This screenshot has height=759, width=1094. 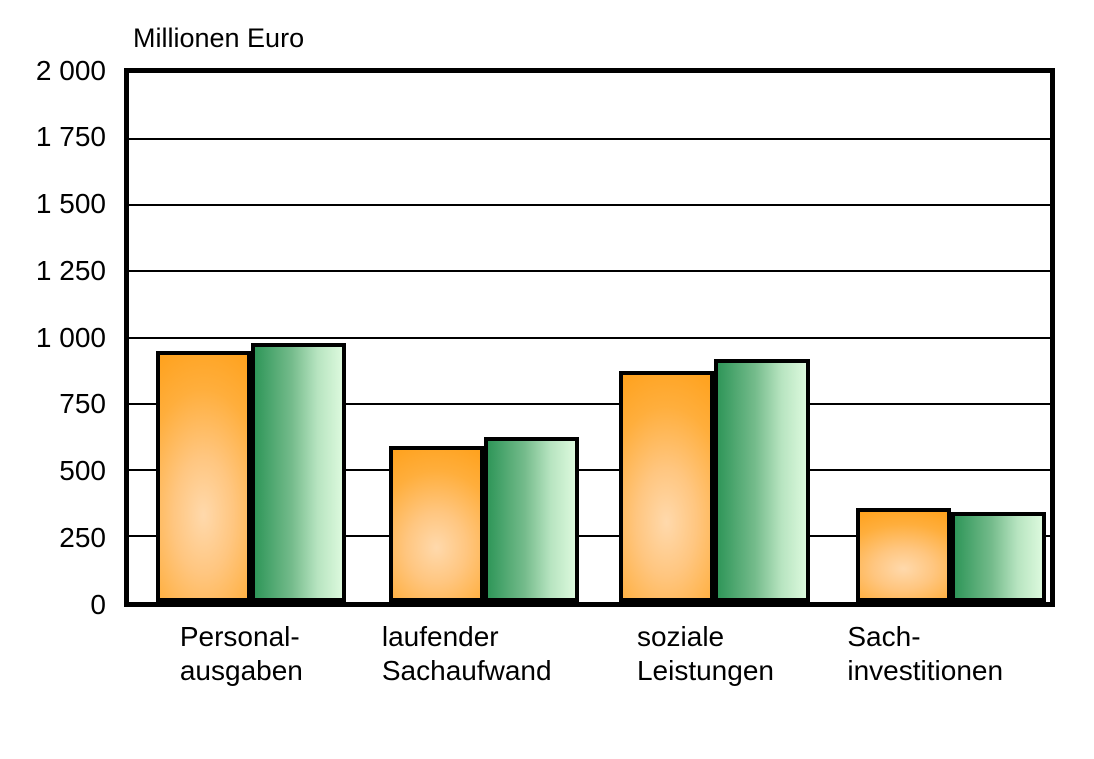 I want to click on y-axis-labels: 2 000 1 750 1 500 1 250 1 000 750 500 250 0, so click(x=53, y=337).